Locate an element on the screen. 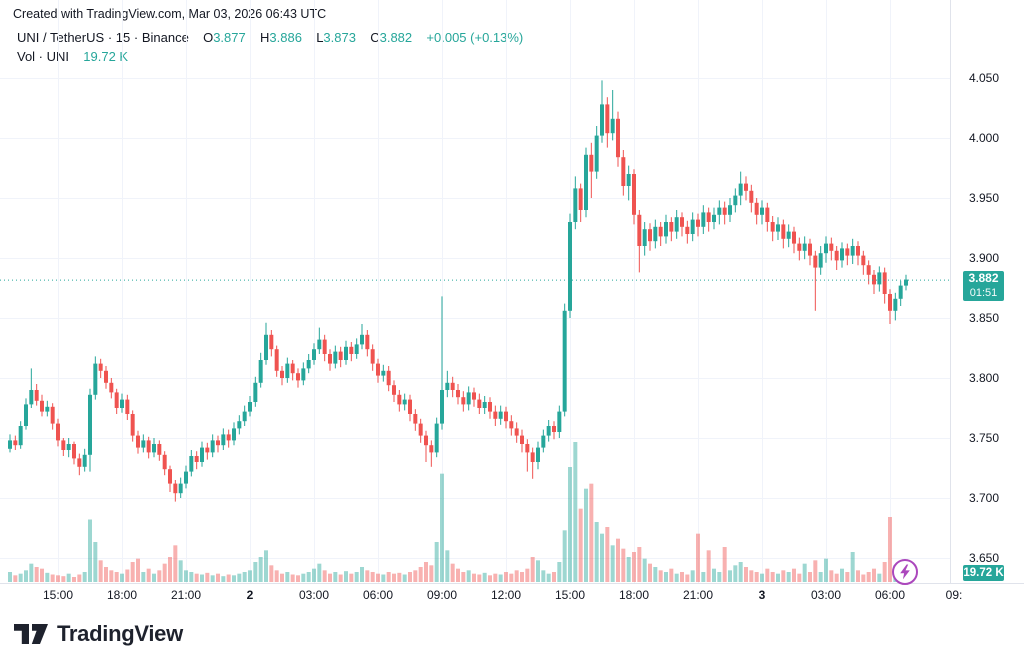  volume-value: 19.72 K is located at coordinates (106, 56).